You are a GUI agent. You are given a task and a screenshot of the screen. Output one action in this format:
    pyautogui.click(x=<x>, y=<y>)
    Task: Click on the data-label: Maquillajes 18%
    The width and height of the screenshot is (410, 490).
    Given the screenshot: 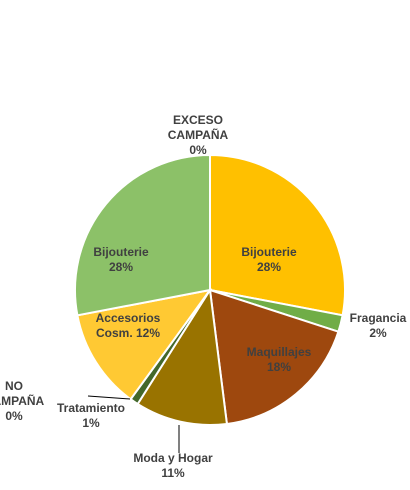 What is the action you would take?
    pyautogui.click(x=279, y=359)
    